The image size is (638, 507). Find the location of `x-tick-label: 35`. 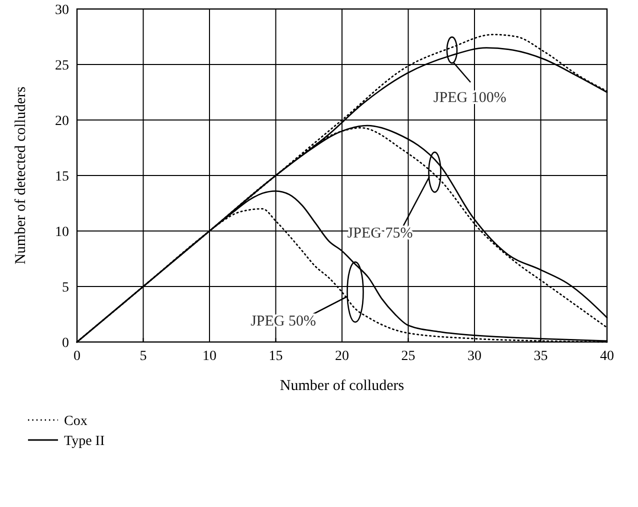

x-tick-label: 35 is located at coordinates (541, 356).